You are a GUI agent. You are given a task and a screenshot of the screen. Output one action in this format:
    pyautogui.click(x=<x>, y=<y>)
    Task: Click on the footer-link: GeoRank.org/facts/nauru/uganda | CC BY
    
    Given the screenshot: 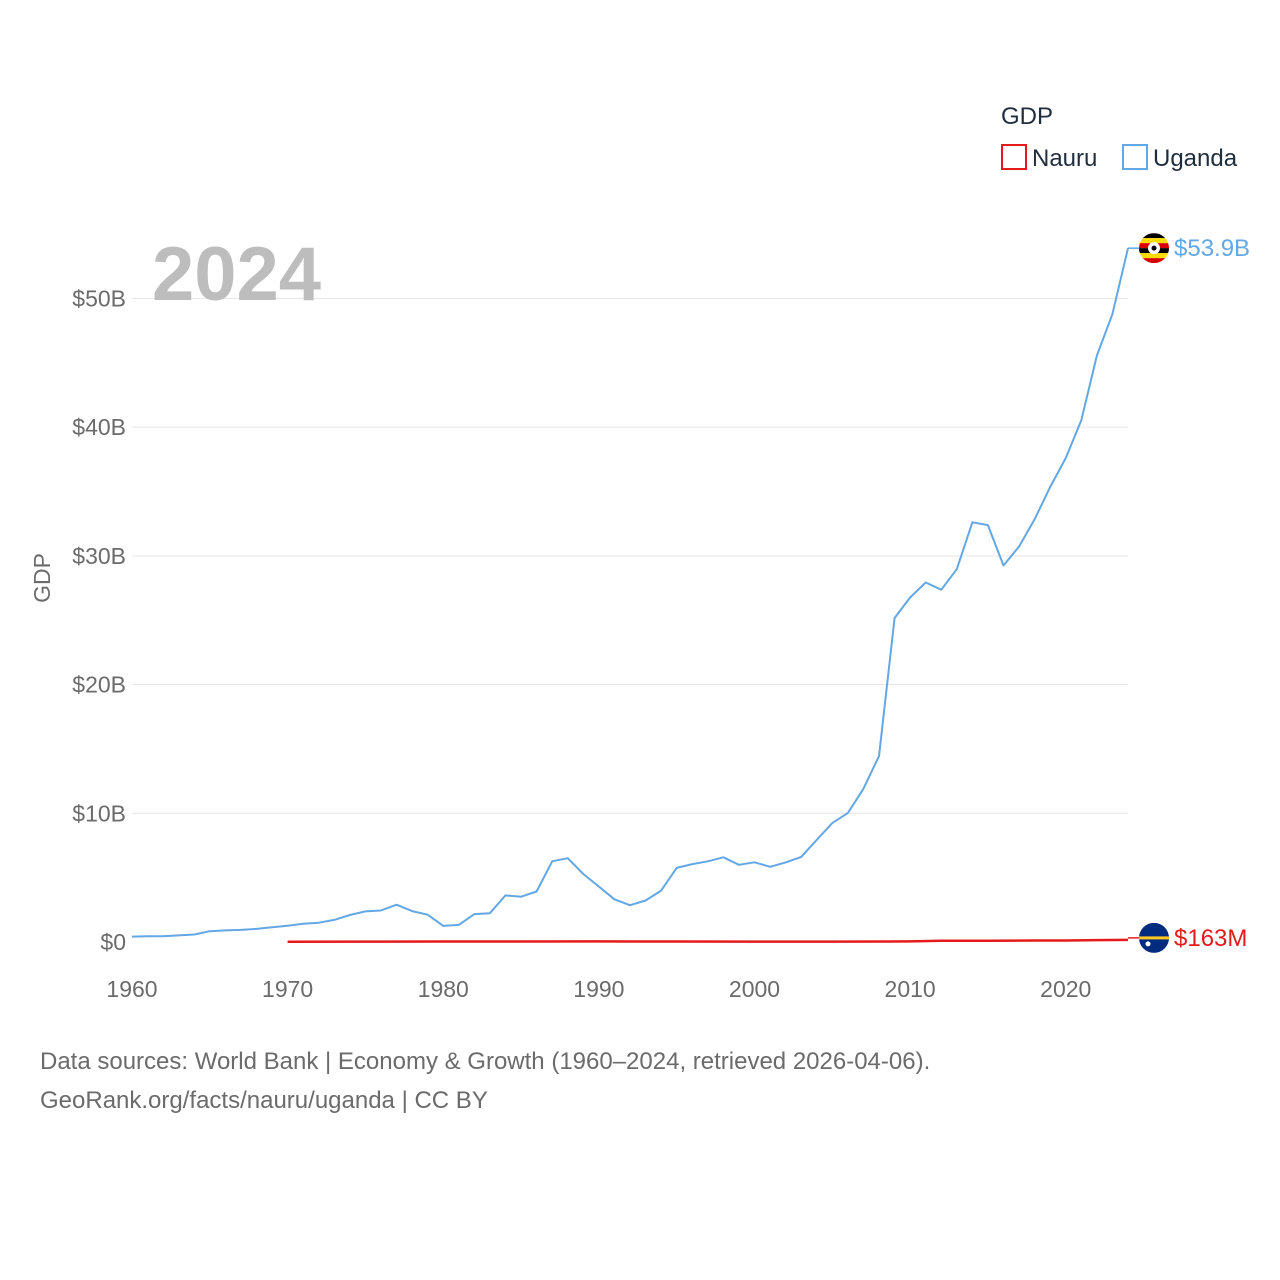 What is the action you would take?
    pyautogui.click(x=264, y=1100)
    